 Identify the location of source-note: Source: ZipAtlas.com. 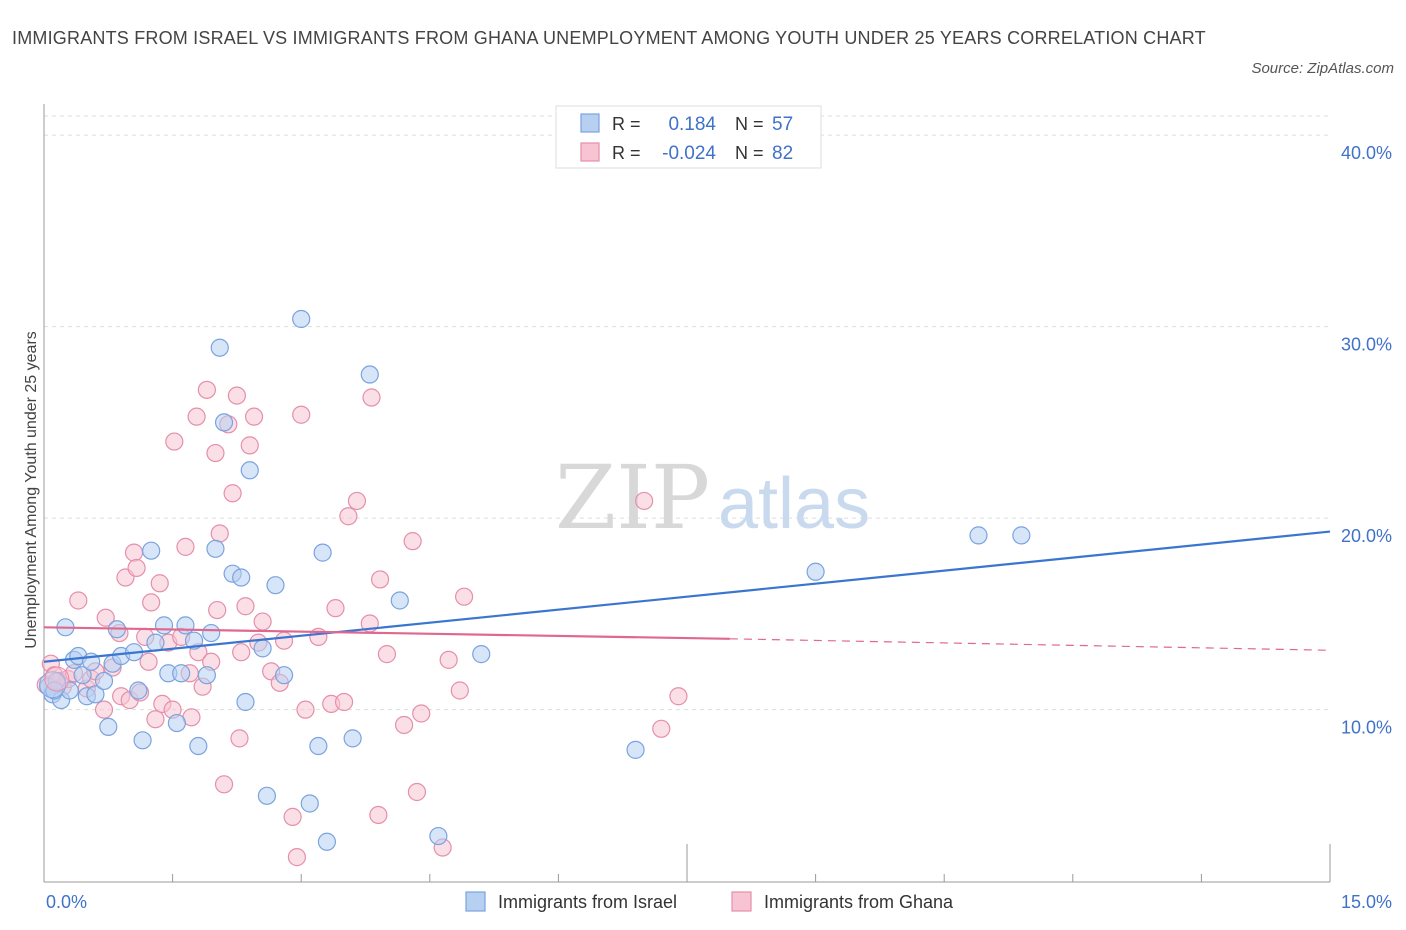
(1322, 68).